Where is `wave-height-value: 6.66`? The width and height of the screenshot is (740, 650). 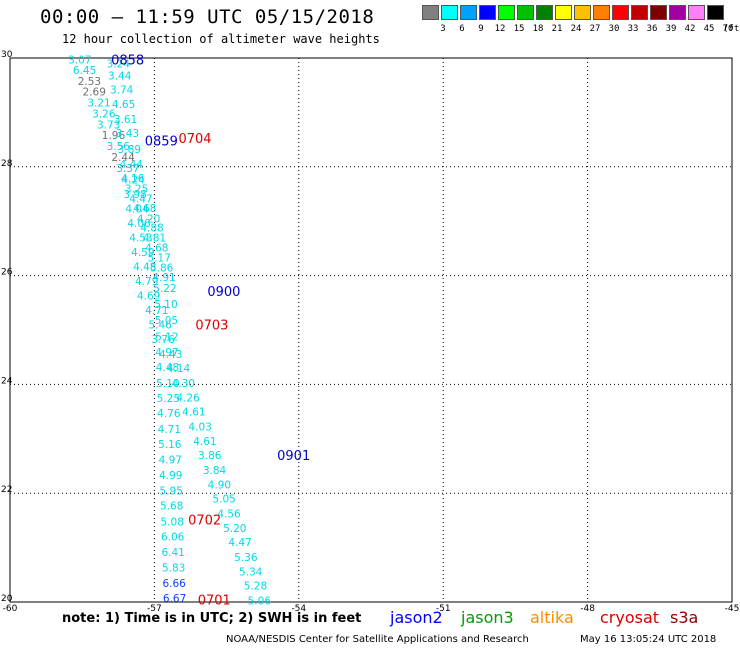 wave-height-value: 6.66 is located at coordinates (174, 584).